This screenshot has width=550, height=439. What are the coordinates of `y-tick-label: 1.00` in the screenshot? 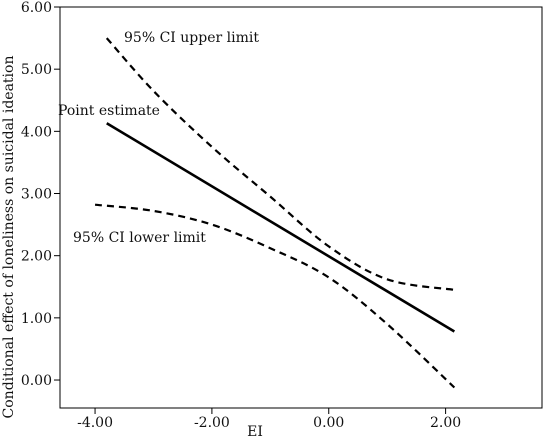 It's located at (36, 319).